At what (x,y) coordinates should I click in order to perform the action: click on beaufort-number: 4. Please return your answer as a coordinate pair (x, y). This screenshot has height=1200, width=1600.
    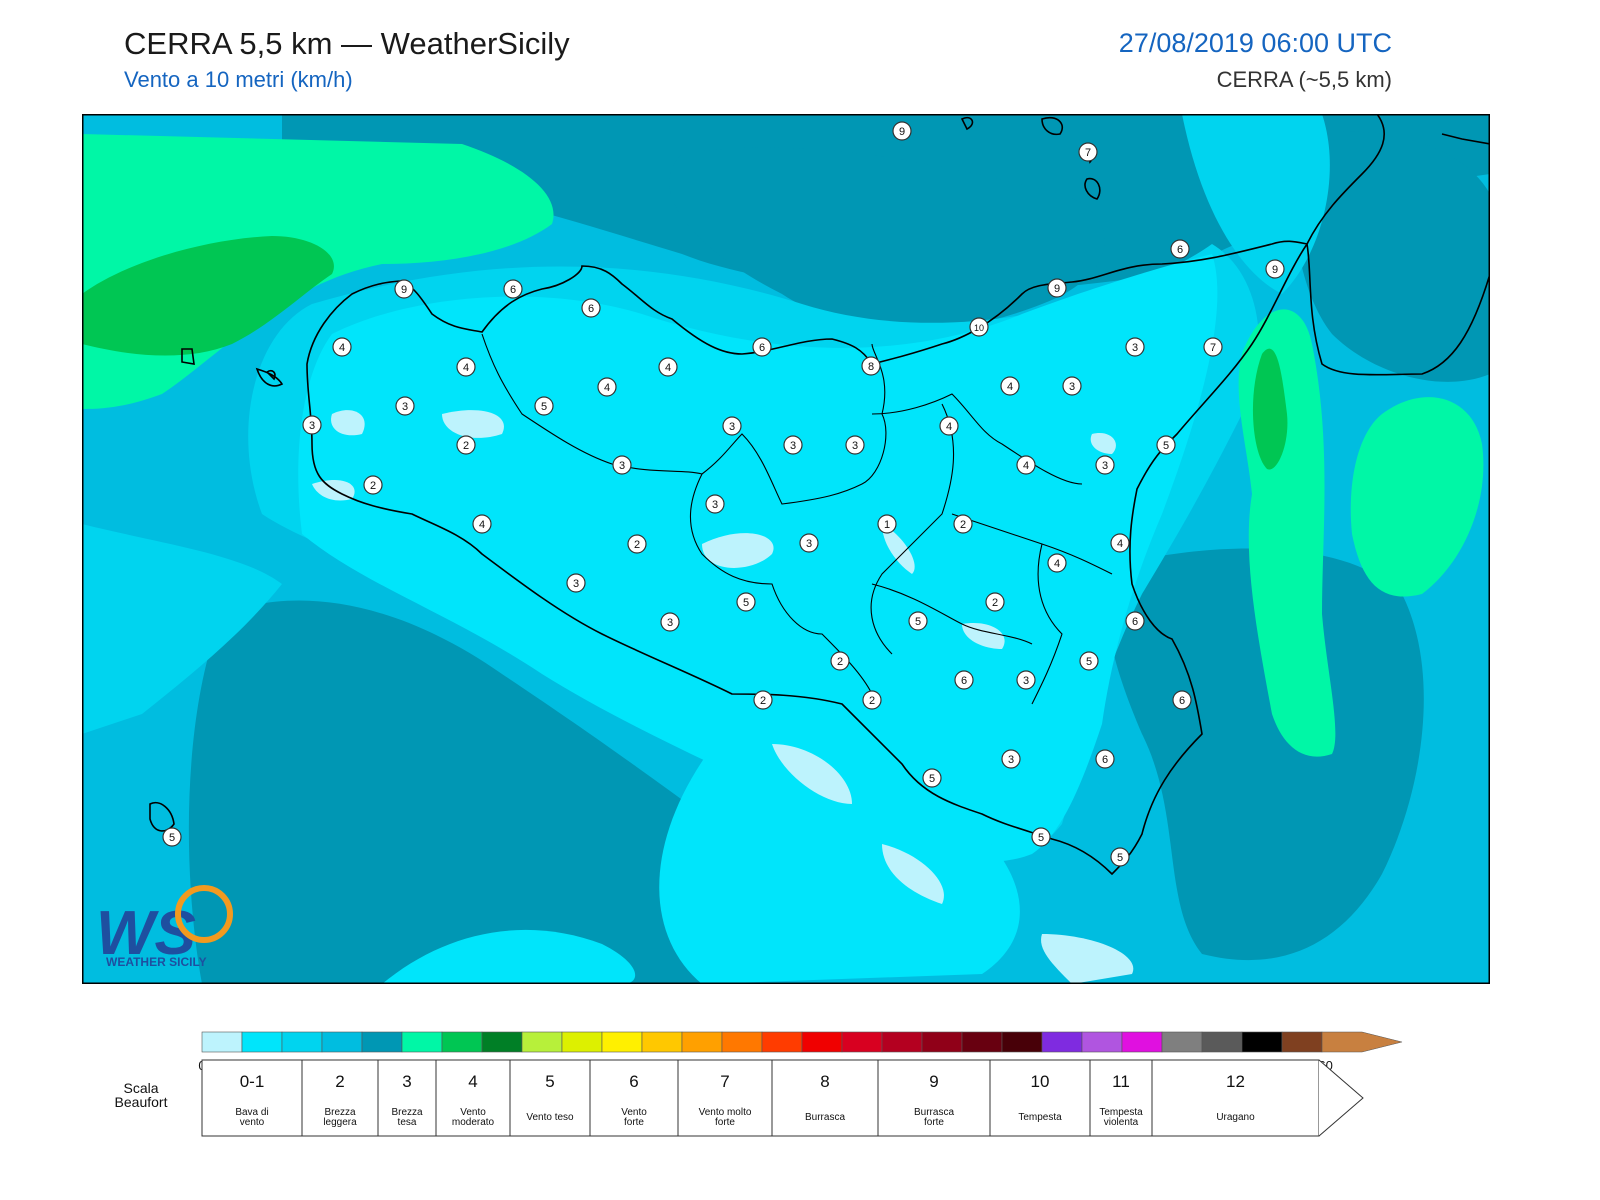
    Looking at the image, I should click on (472, 1081).